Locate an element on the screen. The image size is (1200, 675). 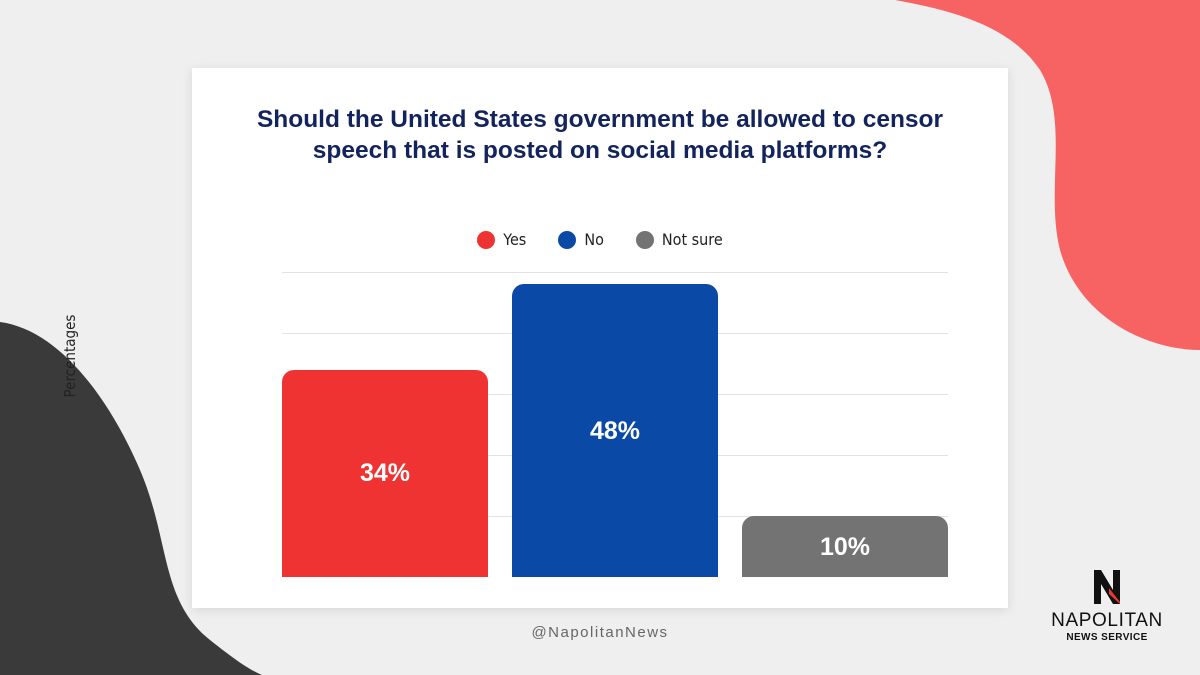
legend-item-no: No is located at coordinates (581, 239).